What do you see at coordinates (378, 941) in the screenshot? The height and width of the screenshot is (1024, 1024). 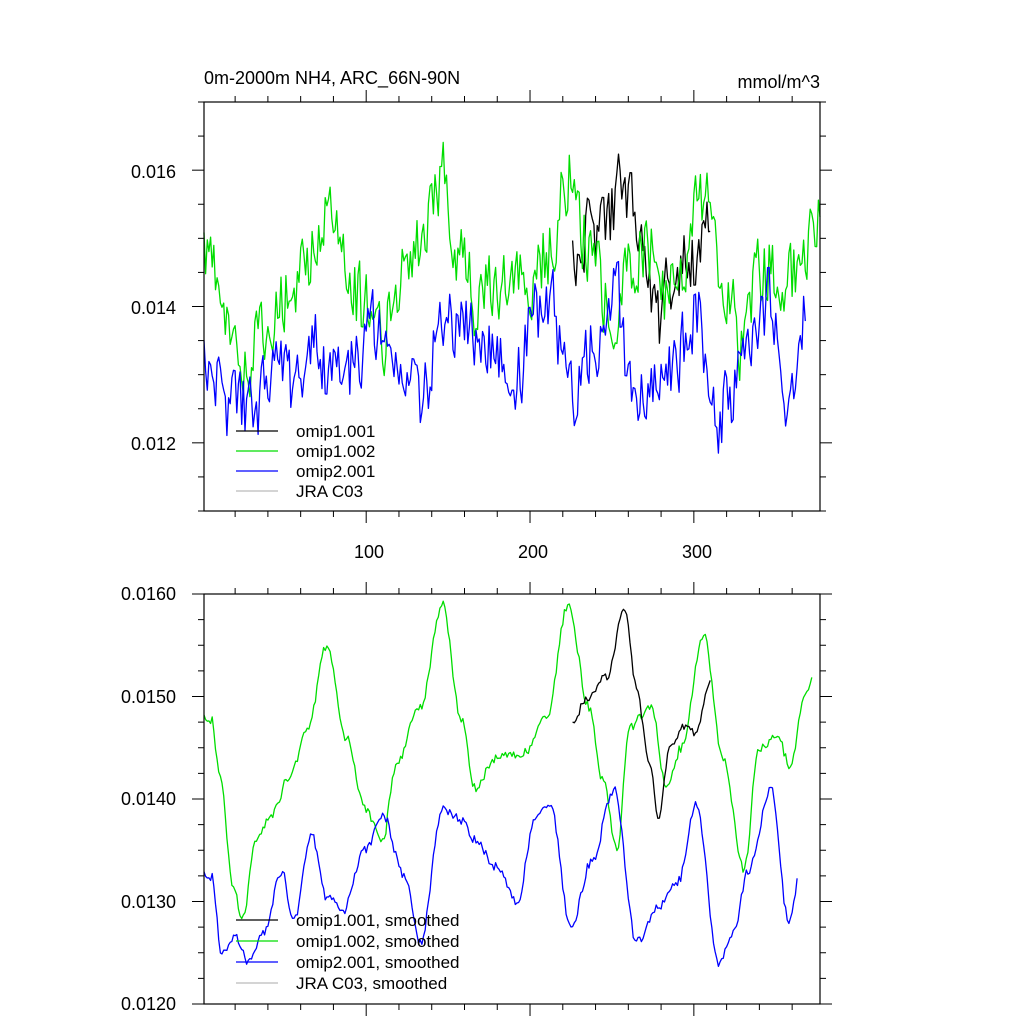 I see `legend-label: omip1.002, smoothed` at bounding box center [378, 941].